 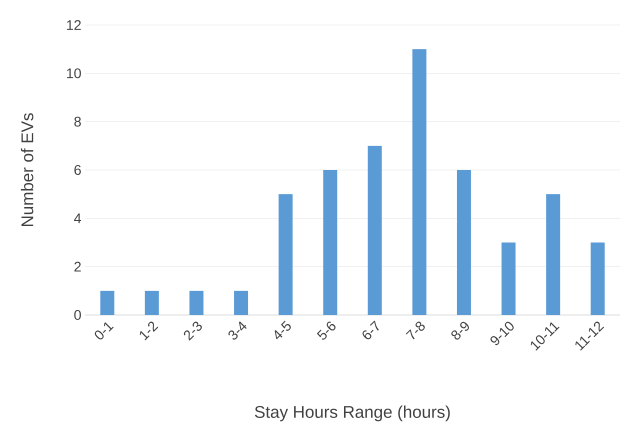 What do you see at coordinates (237, 330) in the screenshot?
I see `x-tick-label: 3-4` at bounding box center [237, 330].